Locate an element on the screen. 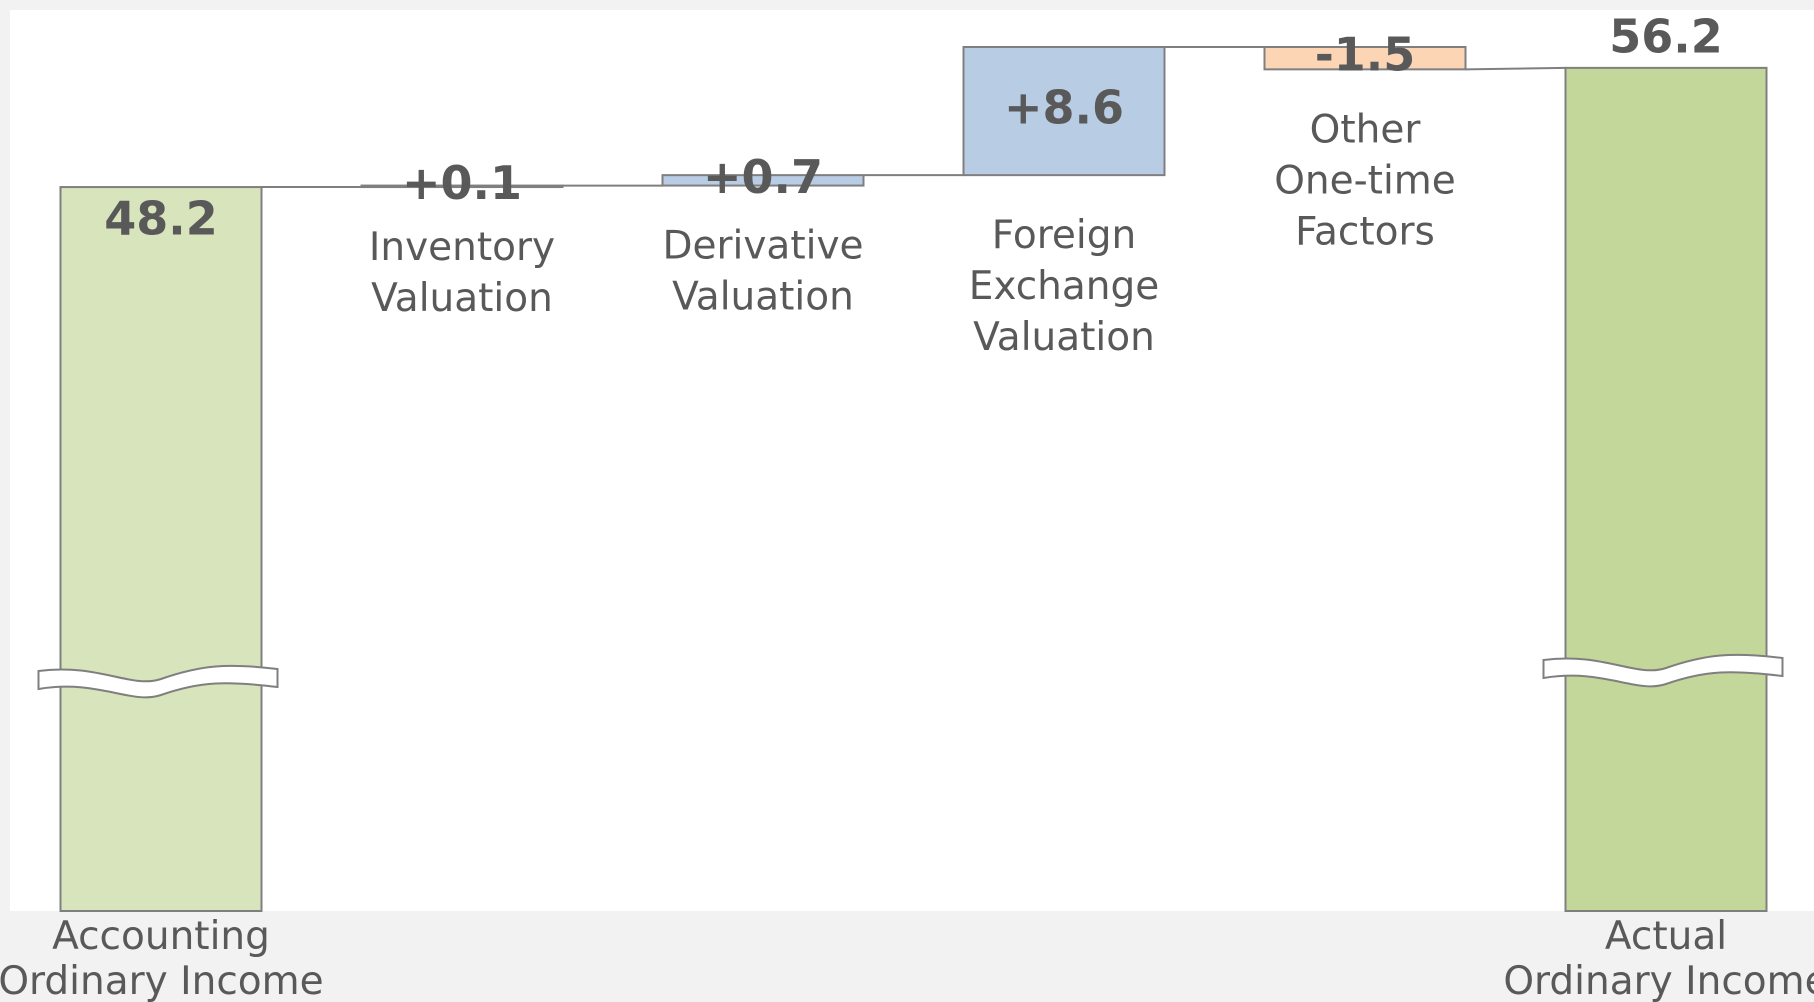 Image resolution: width=1814 pixels, height=1002 pixels. category-label: Actual Ordinary Income is located at coordinates (1658, 958).